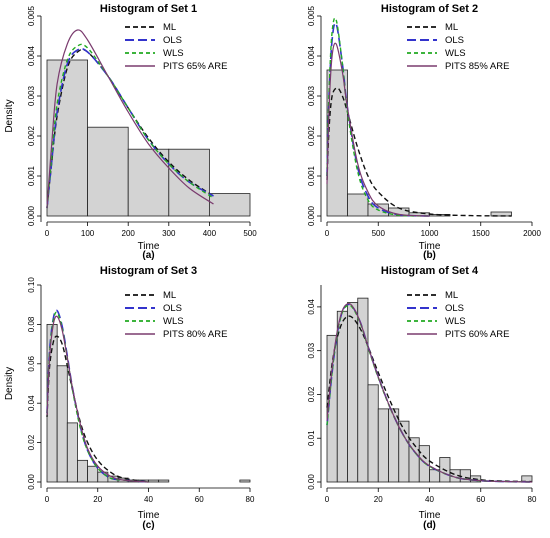 This screenshot has height=538, width=550. What do you see at coordinates (210, 233) in the screenshot?
I see `x-tick-label: 400` at bounding box center [210, 233].